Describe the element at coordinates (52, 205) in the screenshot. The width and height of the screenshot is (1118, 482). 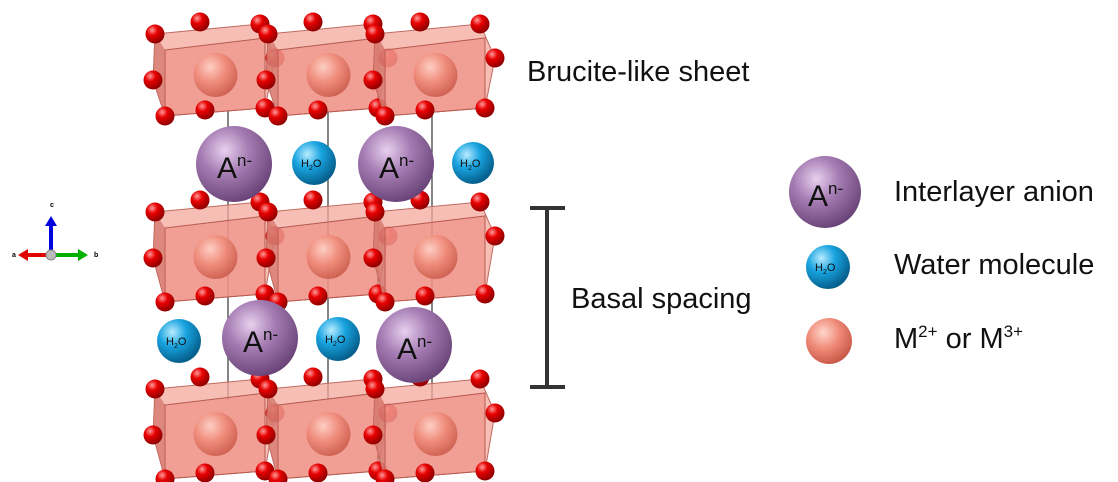
I see `axis-c-label: c` at that location.